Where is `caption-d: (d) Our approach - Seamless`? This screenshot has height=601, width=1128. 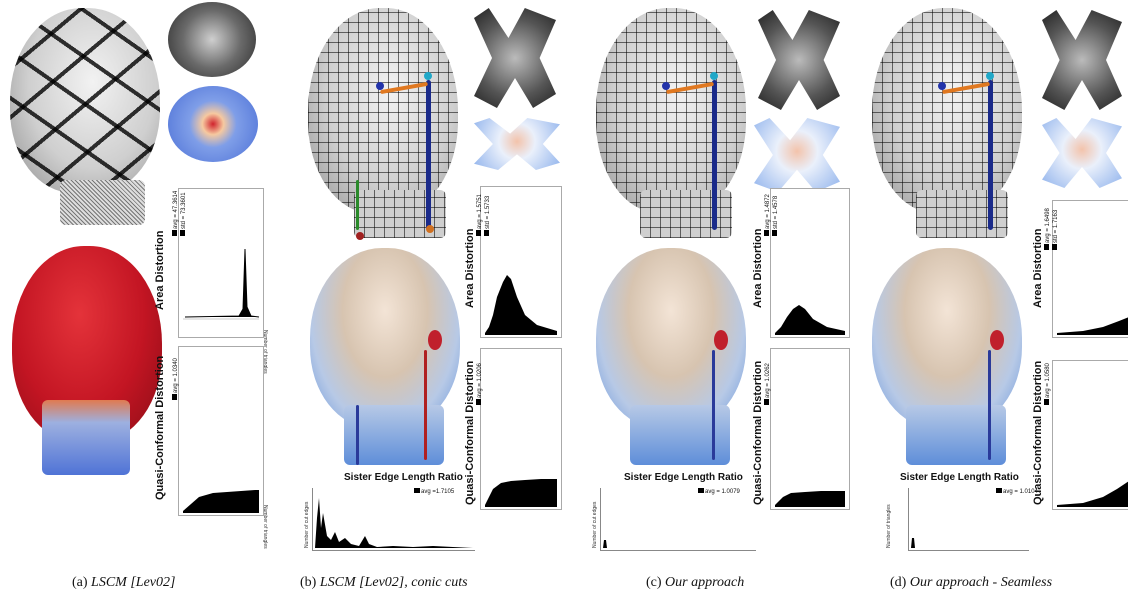 caption-d: (d) Our approach - Seamless is located at coordinates (971, 583).